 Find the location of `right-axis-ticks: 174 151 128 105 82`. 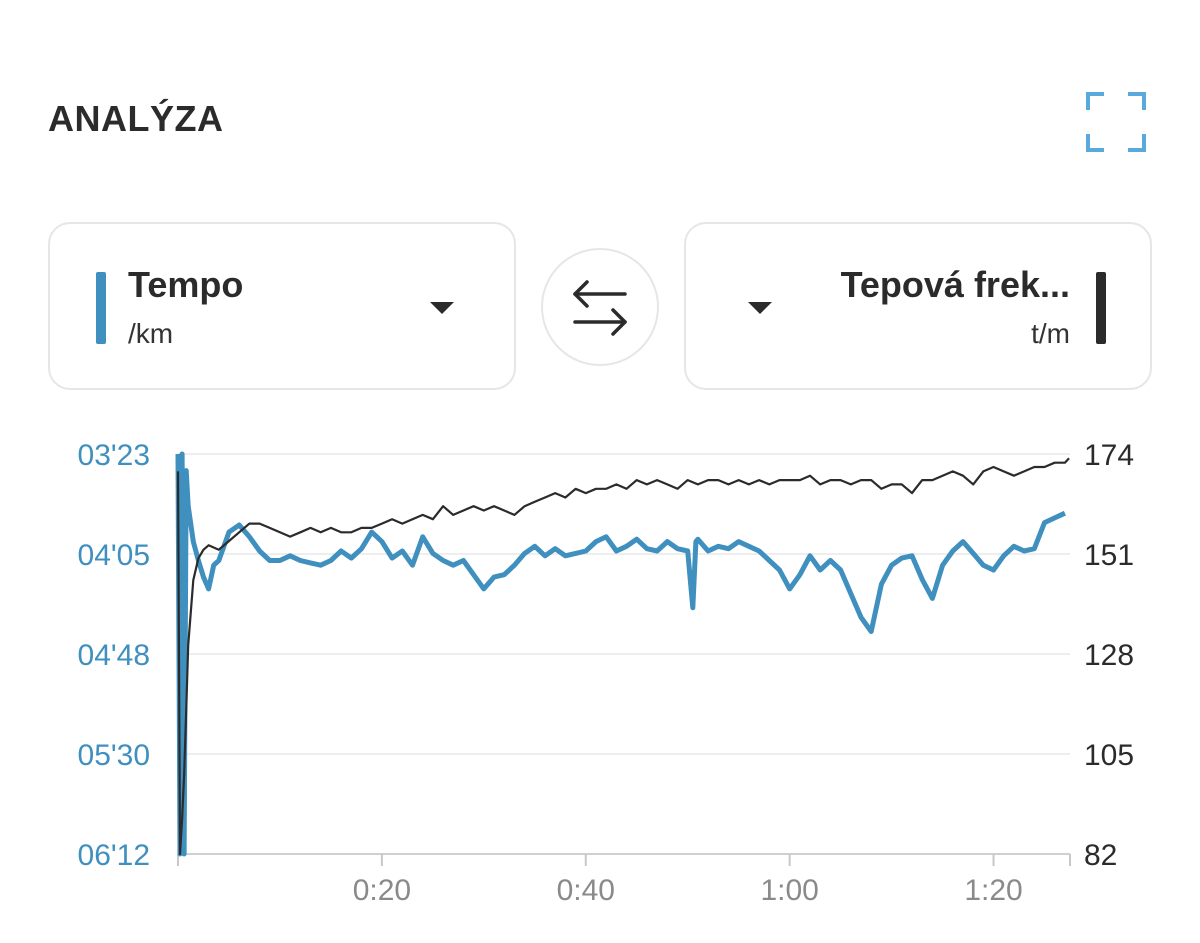

right-axis-ticks: 174 151 128 105 82 is located at coordinates (1109, 655).